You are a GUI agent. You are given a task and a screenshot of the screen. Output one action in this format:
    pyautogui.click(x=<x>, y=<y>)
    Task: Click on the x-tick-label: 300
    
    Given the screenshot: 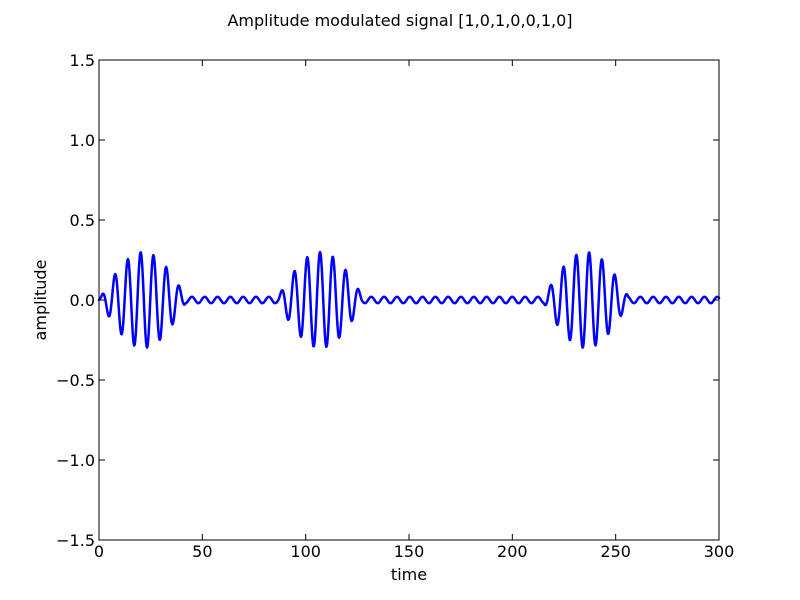 What is the action you would take?
    pyautogui.click(x=719, y=551)
    